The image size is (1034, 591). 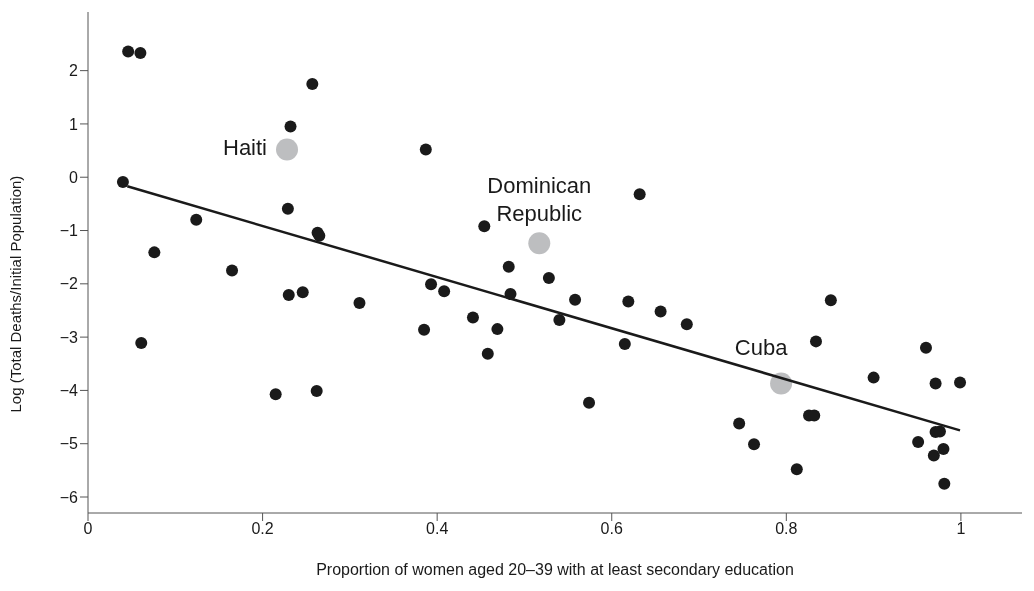 I want to click on annotation: Dominican Republic, so click(x=539, y=200).